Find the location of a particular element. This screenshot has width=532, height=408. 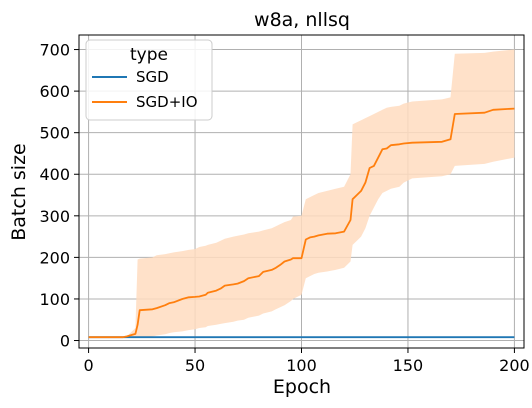

legend: type SGD SGD+IO is located at coordinates (149, 80).